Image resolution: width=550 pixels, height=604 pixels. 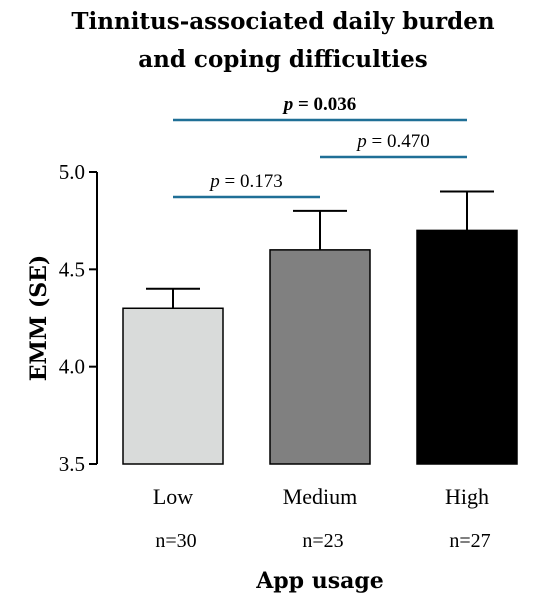 I want to click on y-tick-label: 5.0, so click(x=72, y=172).